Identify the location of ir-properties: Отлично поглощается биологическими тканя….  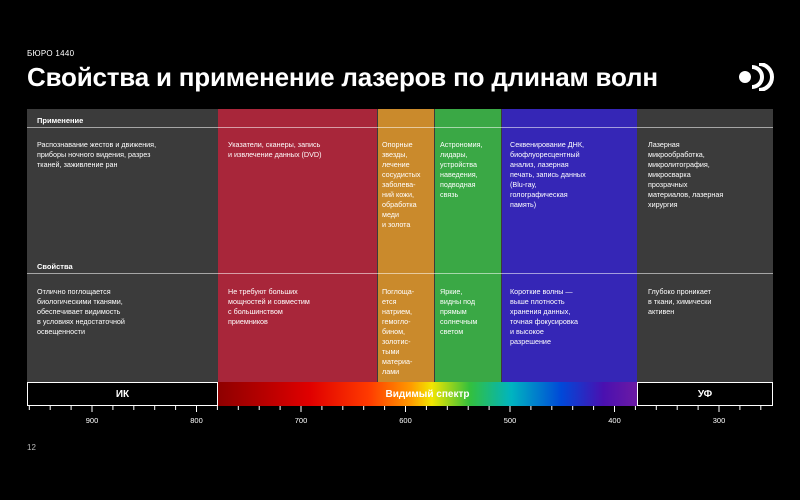
(81, 311).